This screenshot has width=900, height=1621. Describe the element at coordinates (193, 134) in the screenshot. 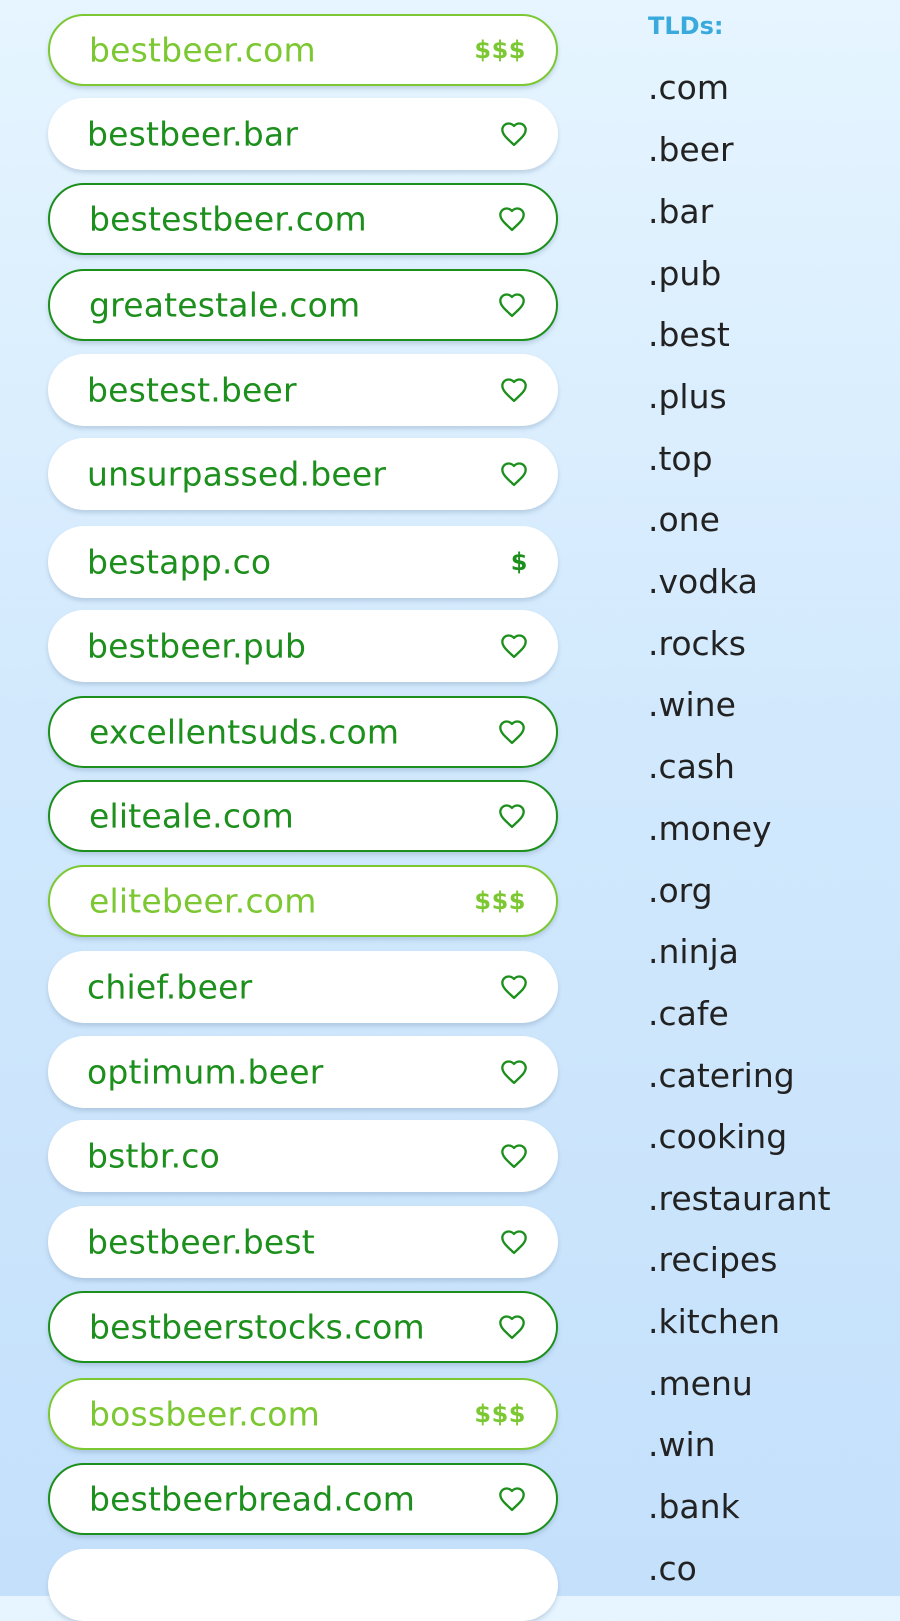

I see `domain-name: bestbeer.bar` at that location.